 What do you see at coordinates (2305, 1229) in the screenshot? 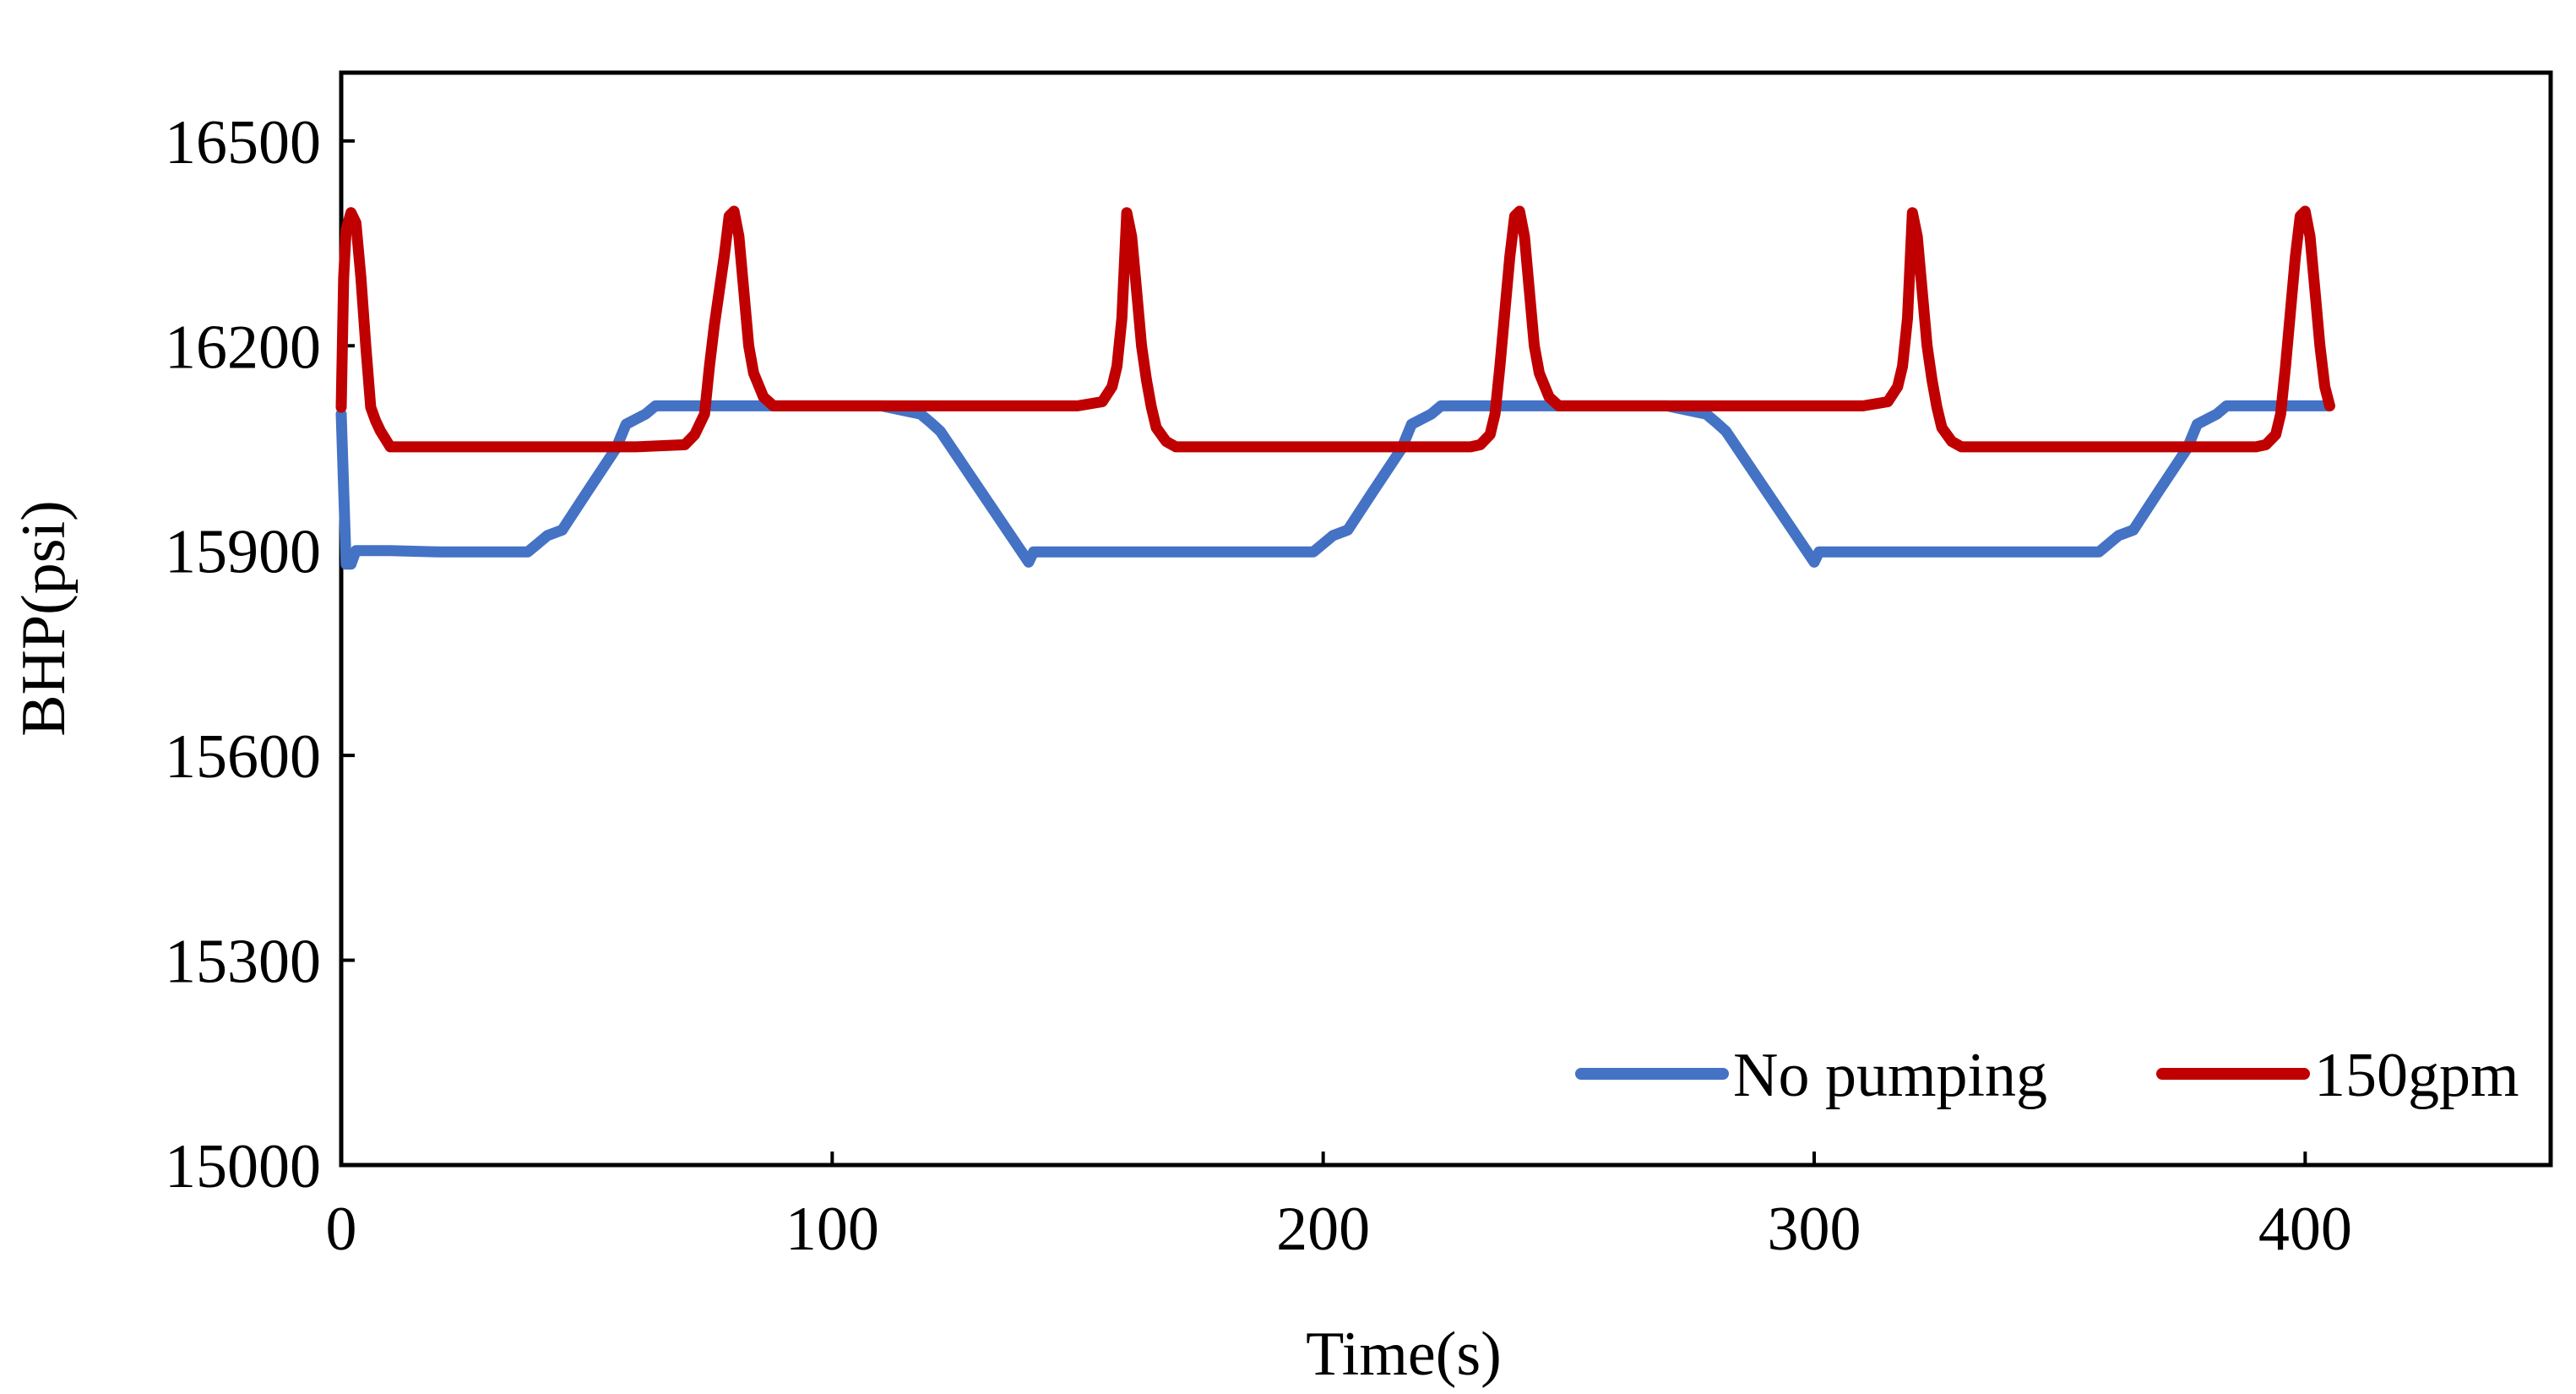
I see `x-tick-label: 400` at bounding box center [2305, 1229].